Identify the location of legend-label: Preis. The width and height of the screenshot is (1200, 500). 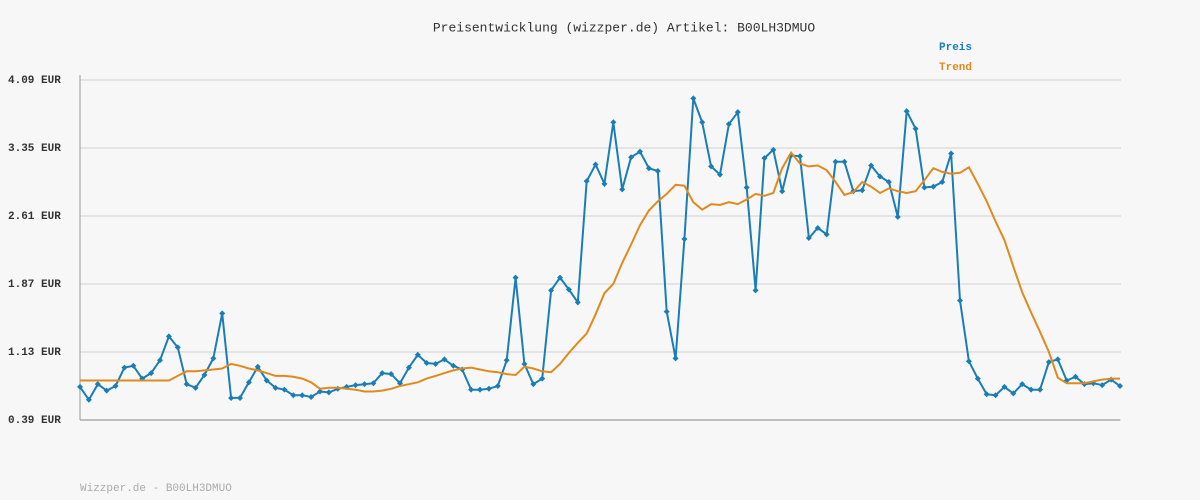
(955, 48).